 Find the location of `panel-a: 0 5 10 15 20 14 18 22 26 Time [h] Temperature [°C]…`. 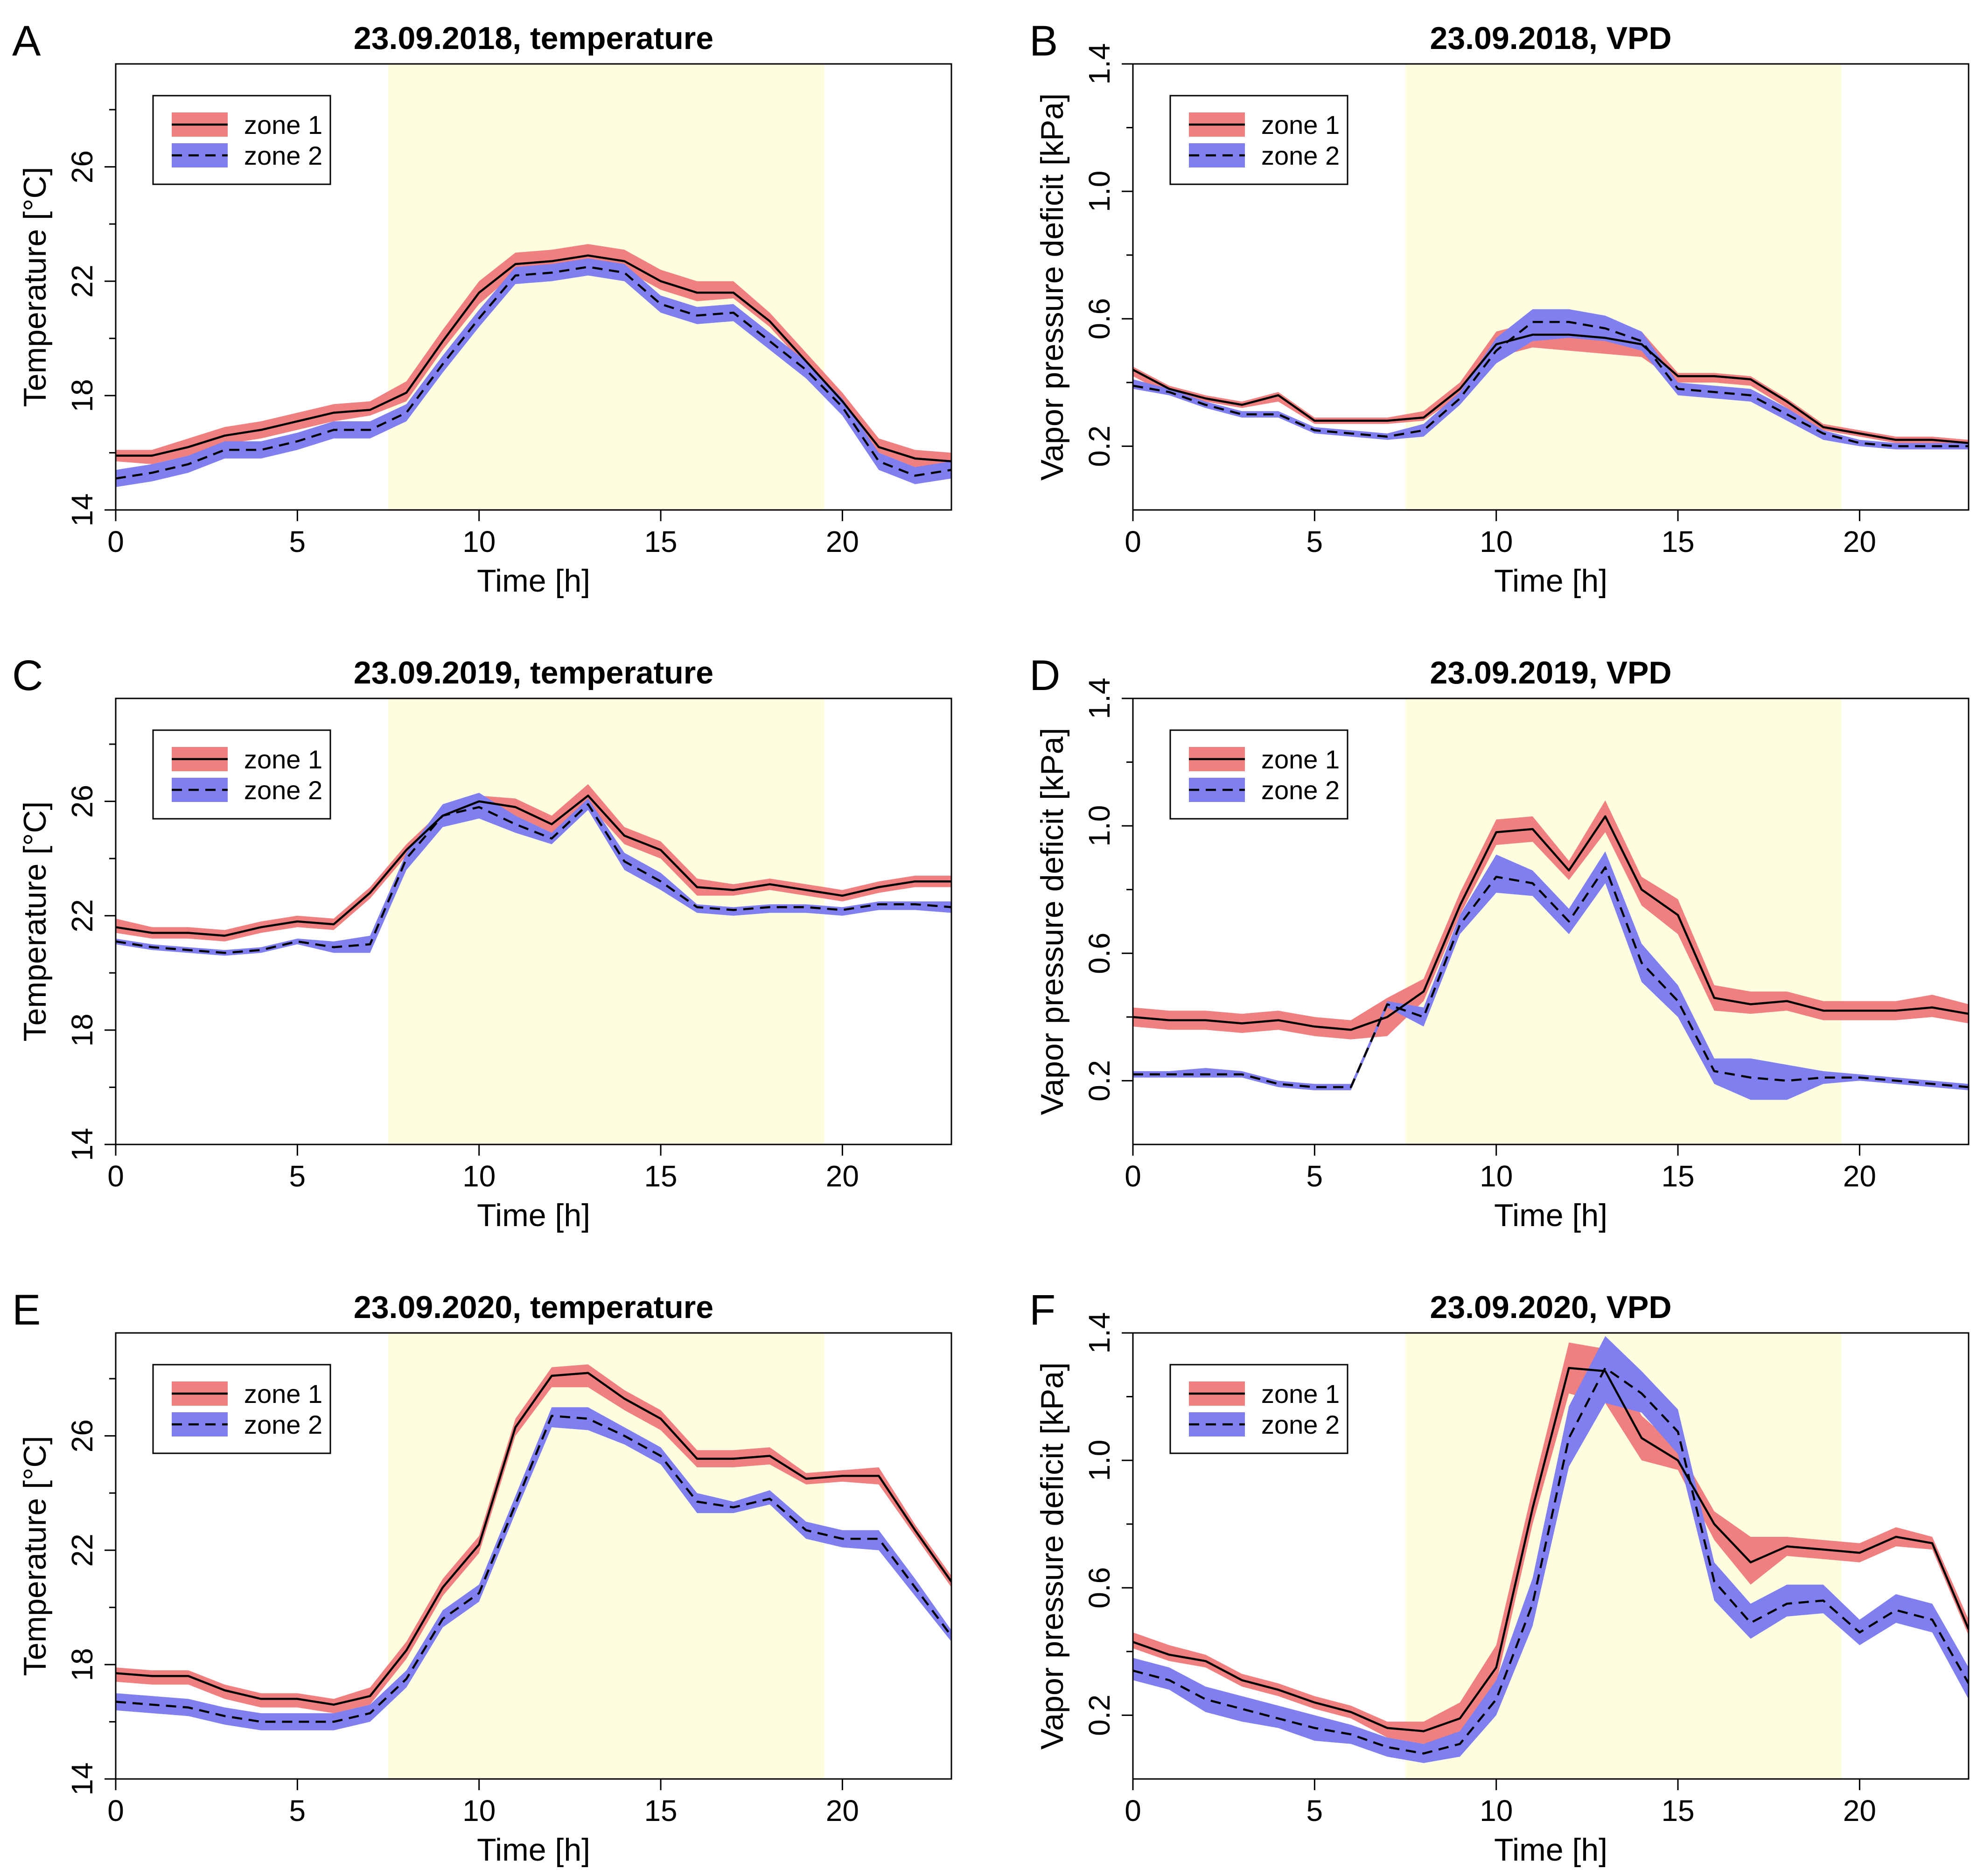

panel-a: 0 5 10 15 20 14 18 22 26 Time [h] Temperature [°C]… is located at coordinates (482, 308).